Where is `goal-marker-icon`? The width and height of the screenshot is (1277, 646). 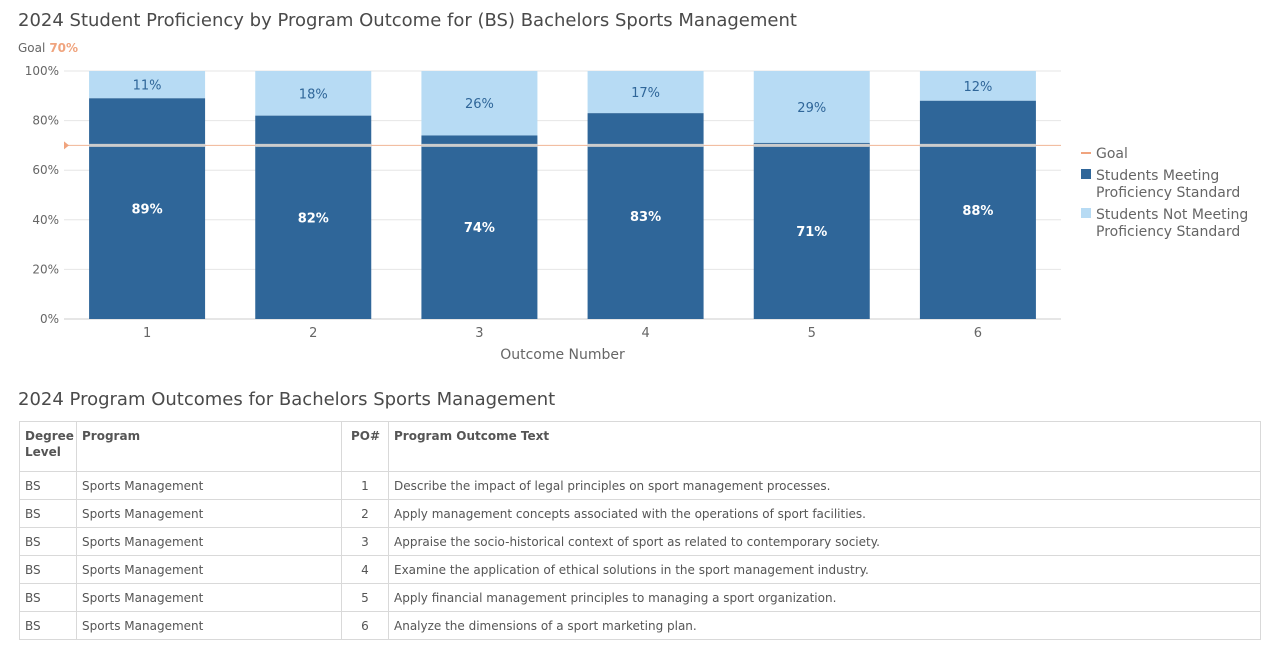 goal-marker-icon is located at coordinates (66, 145).